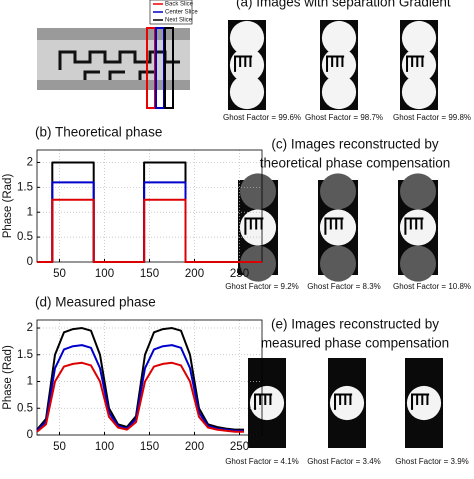 This screenshot has height=479, width=474. What do you see at coordinates (432, 286) in the screenshot?
I see `ghost-factor: Ghost Factor = 10.8%` at bounding box center [432, 286].